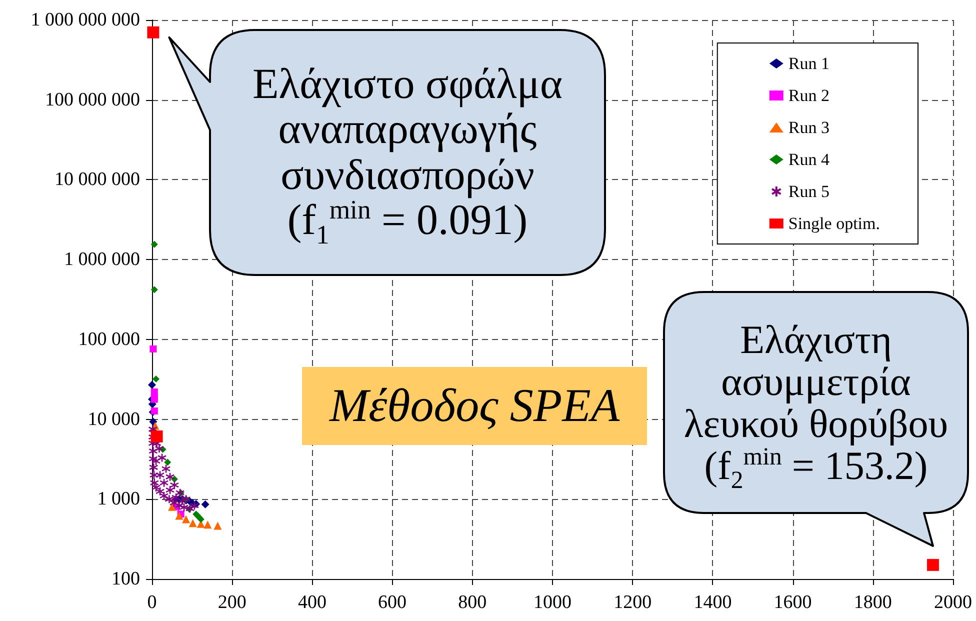  I want to click on x-tick-label: 1000, so click(553, 602).